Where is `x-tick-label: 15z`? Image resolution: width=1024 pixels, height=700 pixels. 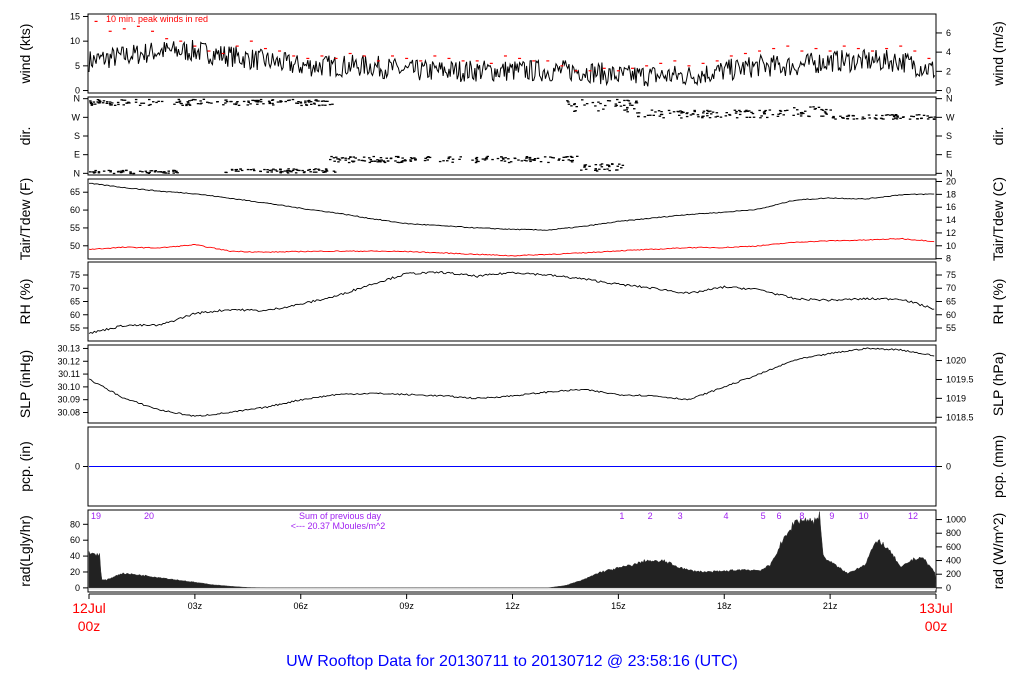 x-tick-label: 15z is located at coordinates (618, 606).